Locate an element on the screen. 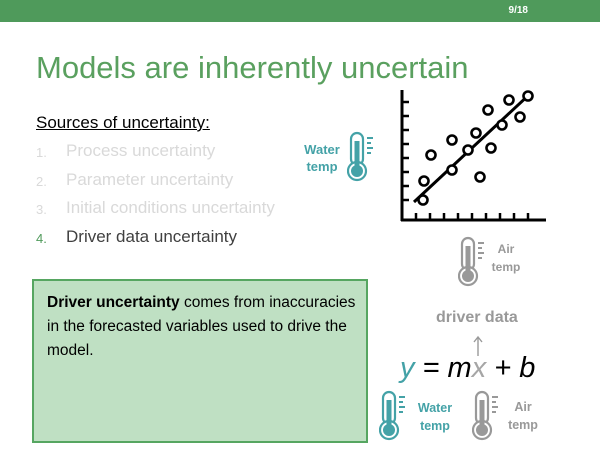  callout-bold-term: Driver uncertainty is located at coordinates (113, 302).